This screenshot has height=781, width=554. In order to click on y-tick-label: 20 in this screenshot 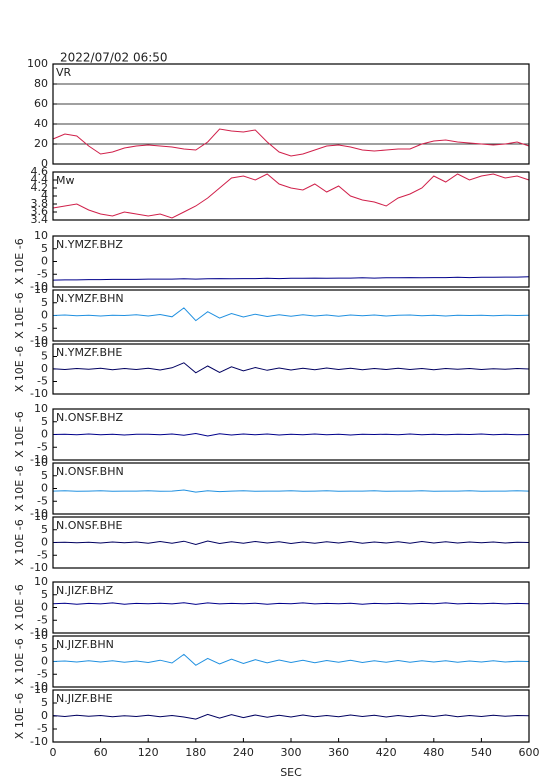, I will do `click(41, 143)`.